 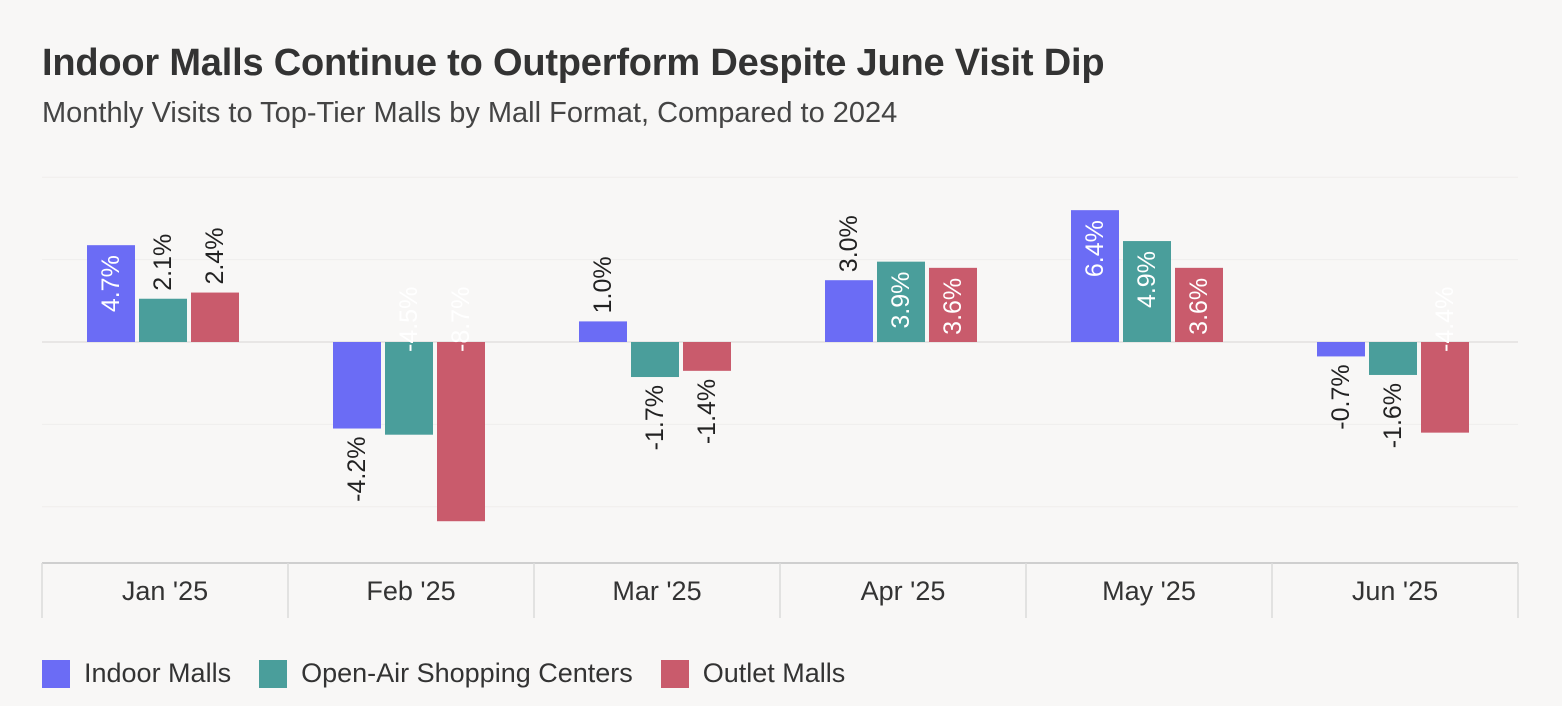 I want to click on legend-item-outlet-malls: Outlet Malls, so click(x=753, y=673).